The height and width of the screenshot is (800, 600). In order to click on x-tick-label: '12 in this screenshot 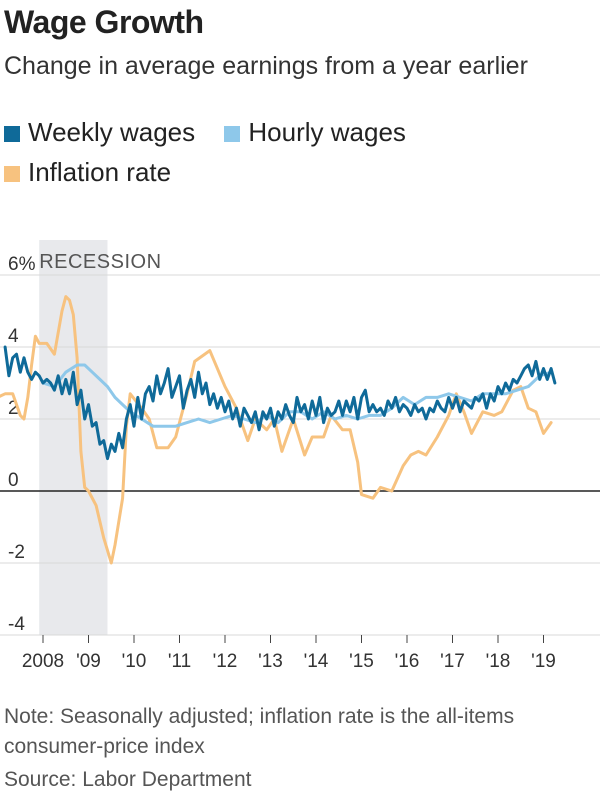, I will do `click(225, 661)`.